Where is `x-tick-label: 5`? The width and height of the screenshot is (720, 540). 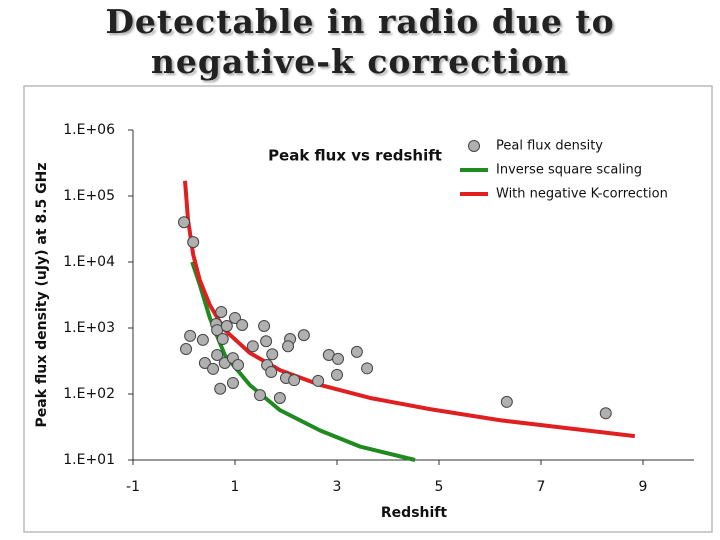
x-tick-label: 5 is located at coordinates (439, 487).